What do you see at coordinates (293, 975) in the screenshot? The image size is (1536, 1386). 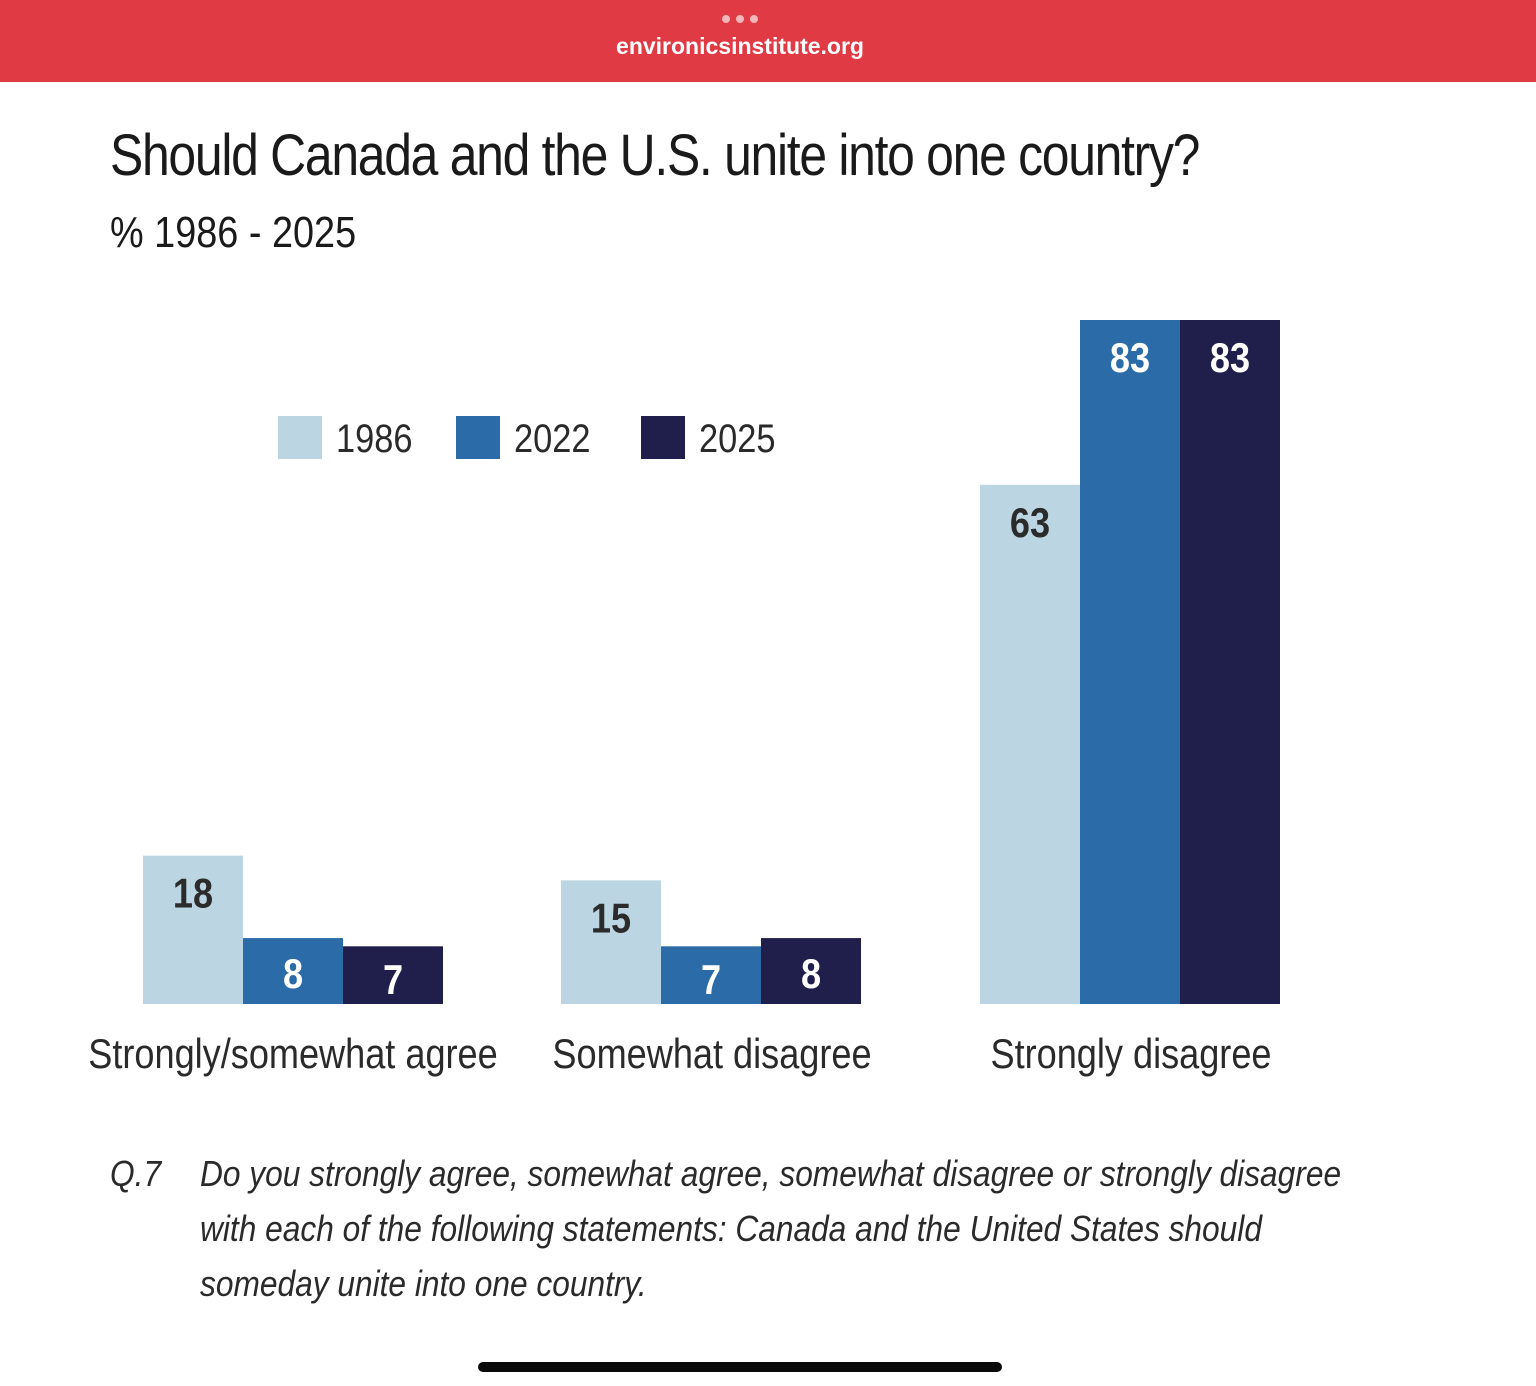 I see `data-label-2022-0: 8` at bounding box center [293, 975].